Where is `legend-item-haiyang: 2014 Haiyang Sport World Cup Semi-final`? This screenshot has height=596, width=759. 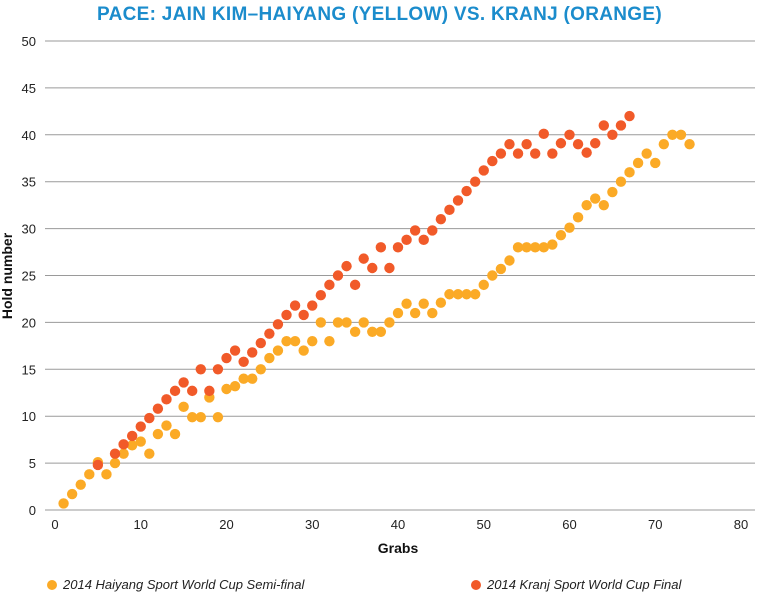 legend-item-haiyang: 2014 Haiyang Sport World Cup Semi-final is located at coordinates (175, 584).